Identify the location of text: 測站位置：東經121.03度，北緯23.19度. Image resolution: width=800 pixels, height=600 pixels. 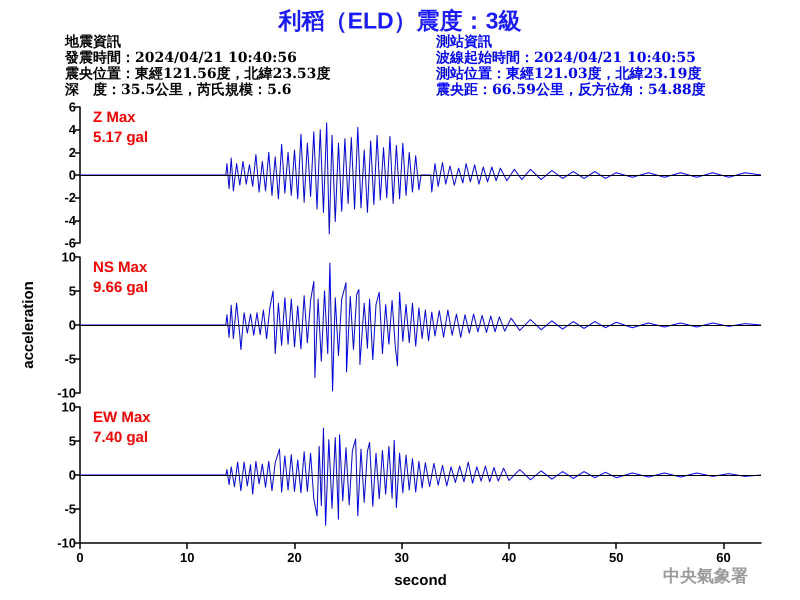
(568, 73).